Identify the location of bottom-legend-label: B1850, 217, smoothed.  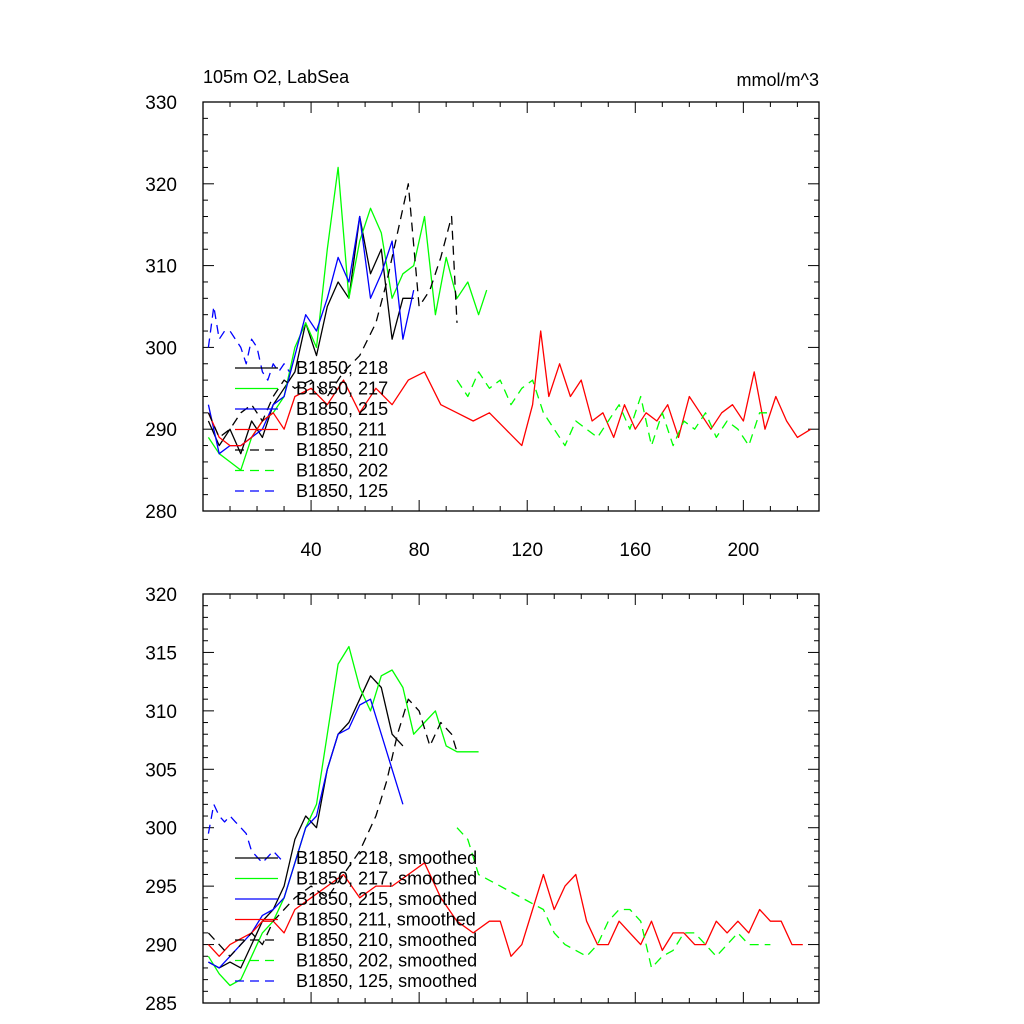
(386, 879).